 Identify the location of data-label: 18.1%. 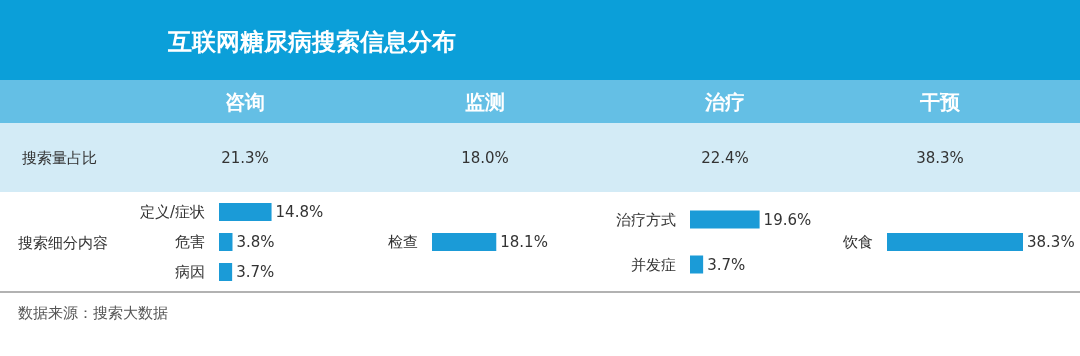
(524, 242).